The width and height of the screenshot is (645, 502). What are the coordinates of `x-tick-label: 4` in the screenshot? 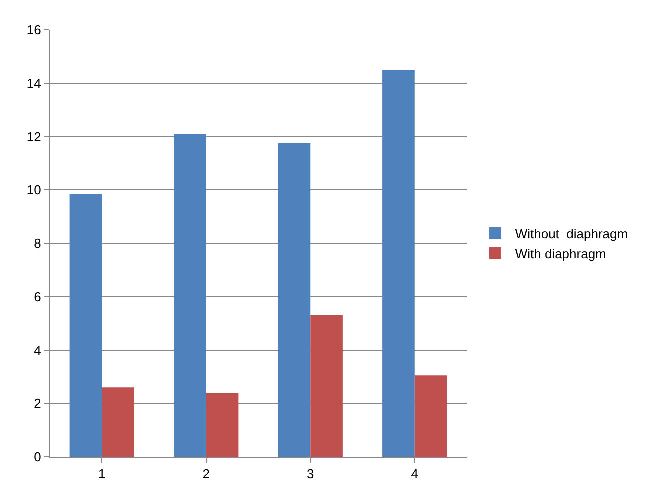 It's located at (414, 474).